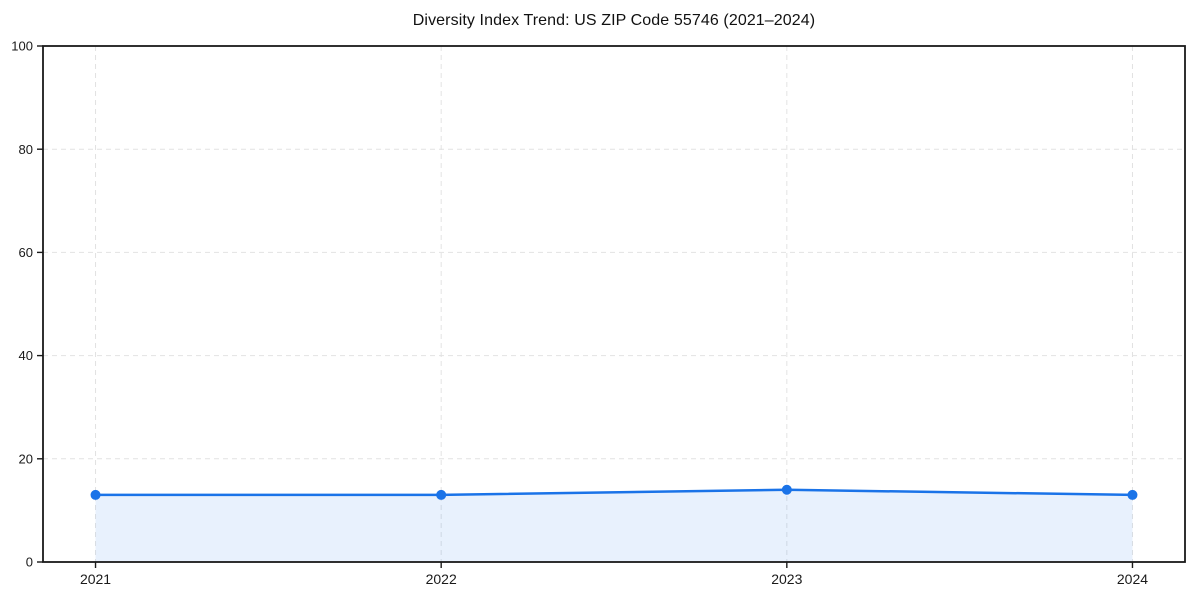  Describe the element at coordinates (786, 489) in the screenshot. I see `data-point-2023` at that location.